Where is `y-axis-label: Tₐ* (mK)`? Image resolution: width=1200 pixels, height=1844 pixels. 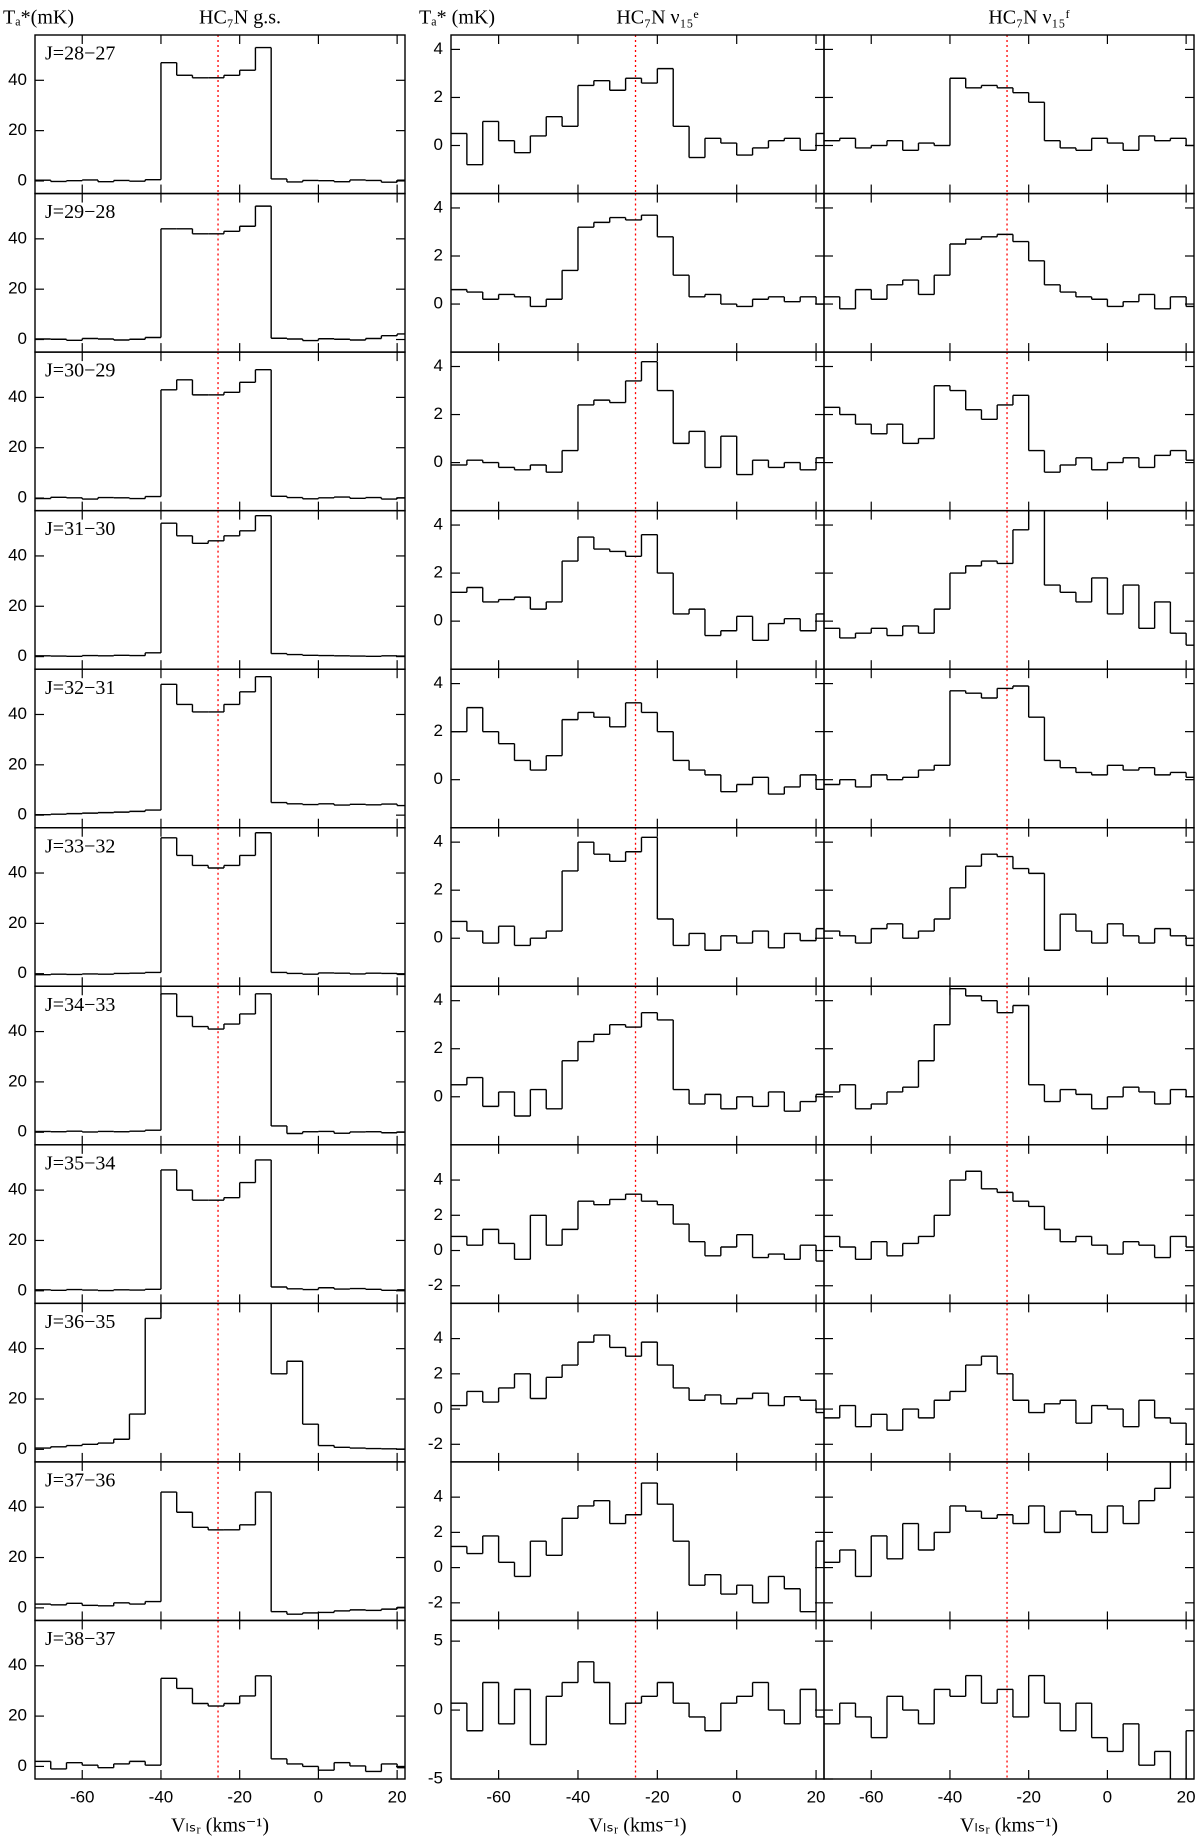 y-axis-label: Tₐ* (mK) is located at coordinates (457, 18).